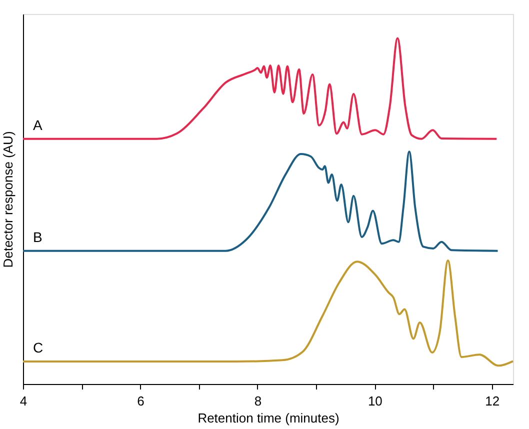 This screenshot has width=529, height=429. What do you see at coordinates (269, 418) in the screenshot?
I see `x-axis-title: Retention time (minutes)` at bounding box center [269, 418].